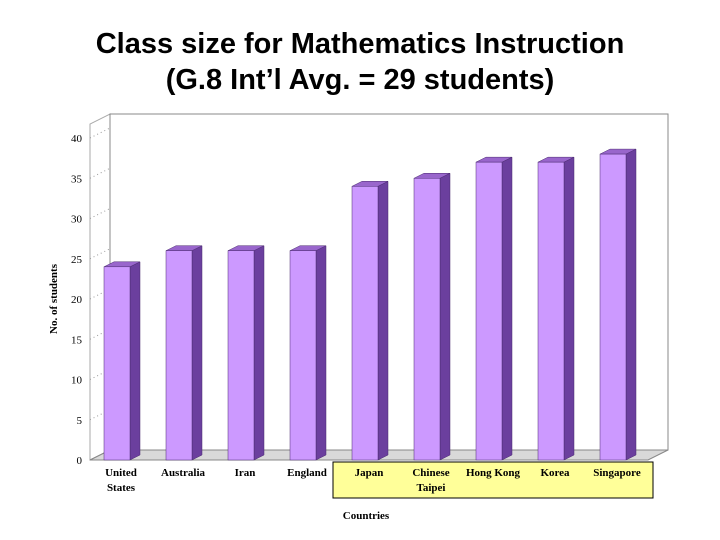  I want to click on x-tick-label: Korea, so click(555, 473).